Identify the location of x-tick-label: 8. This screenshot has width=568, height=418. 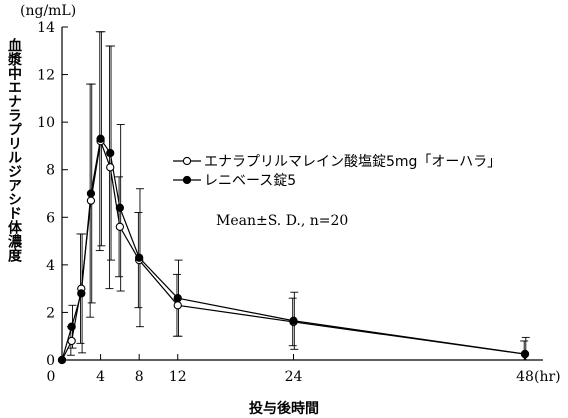
(139, 377).